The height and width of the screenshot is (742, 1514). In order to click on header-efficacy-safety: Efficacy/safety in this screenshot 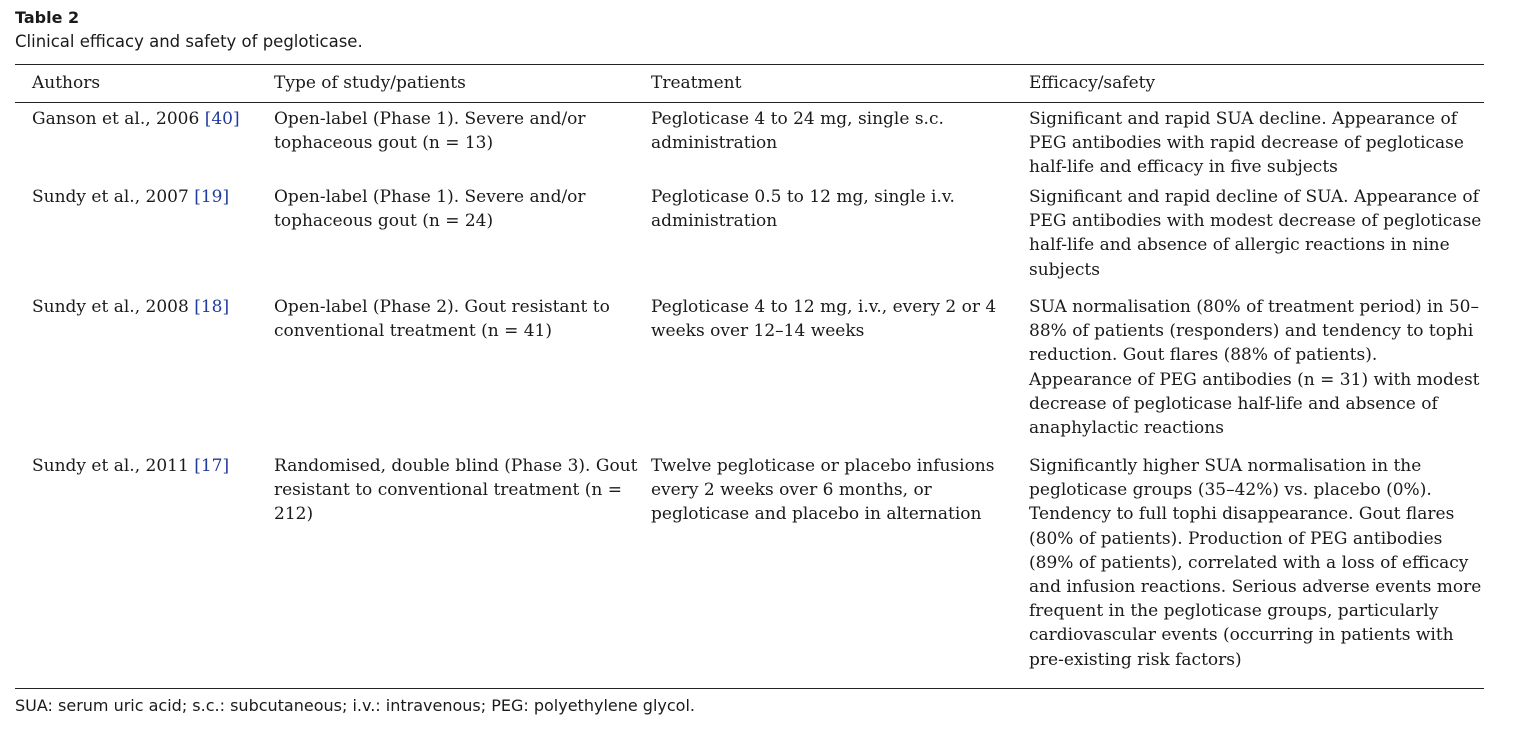, I will do `click(1092, 83)`.